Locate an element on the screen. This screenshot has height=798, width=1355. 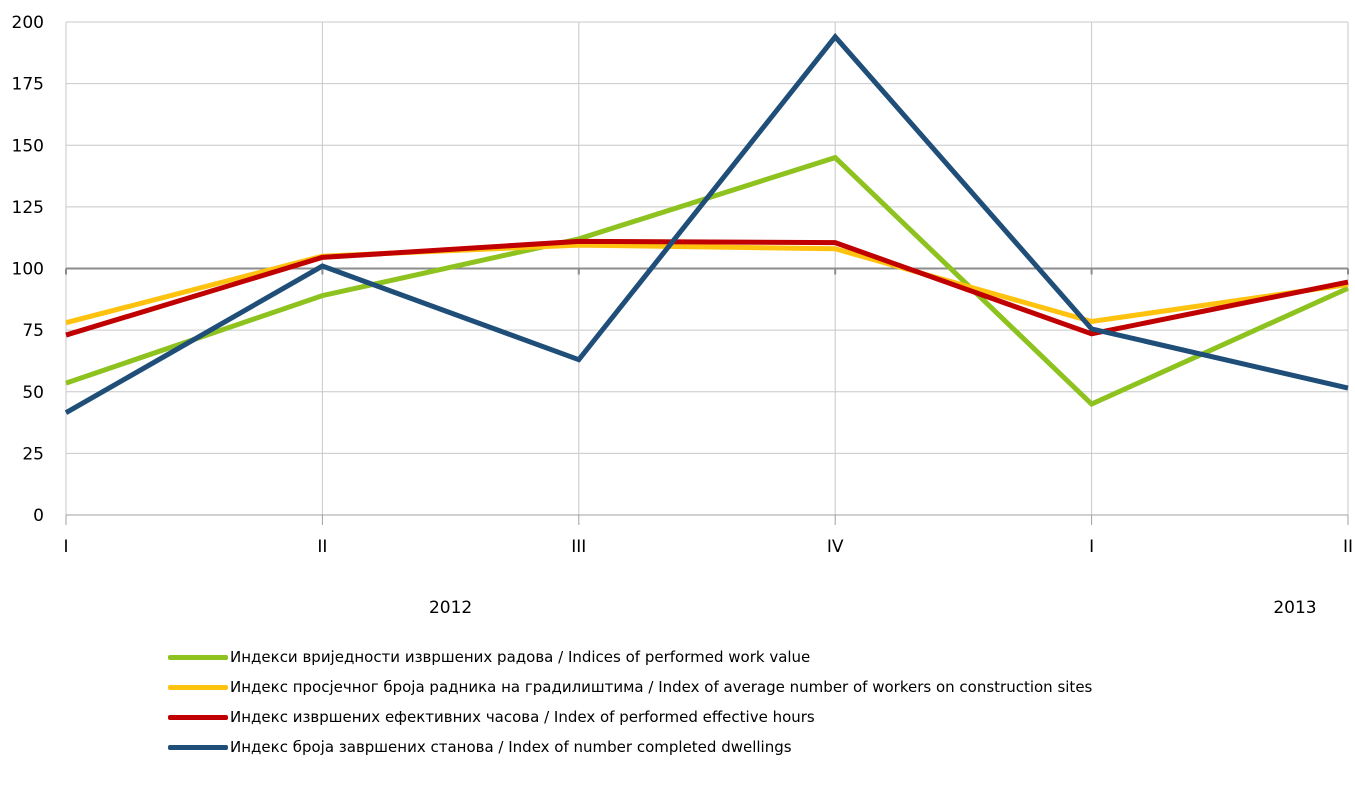
x-group-label: 2013 is located at coordinates (1294, 608).